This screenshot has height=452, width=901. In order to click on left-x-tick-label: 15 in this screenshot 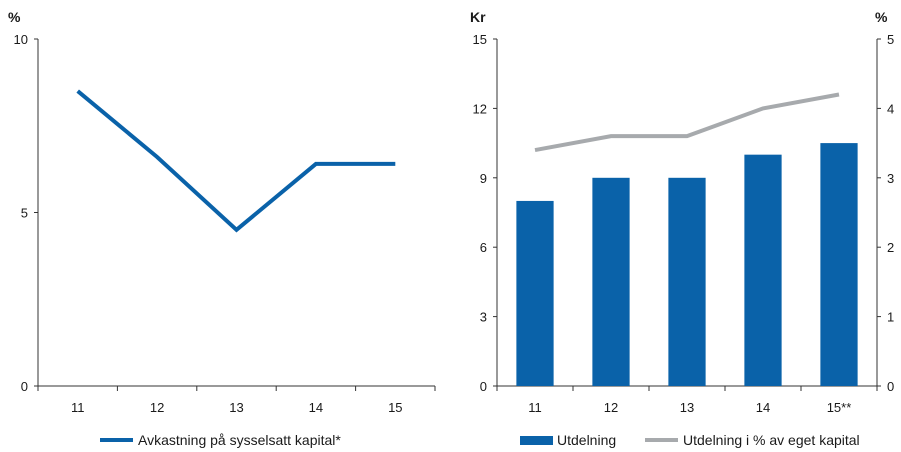, I will do `click(395, 407)`.